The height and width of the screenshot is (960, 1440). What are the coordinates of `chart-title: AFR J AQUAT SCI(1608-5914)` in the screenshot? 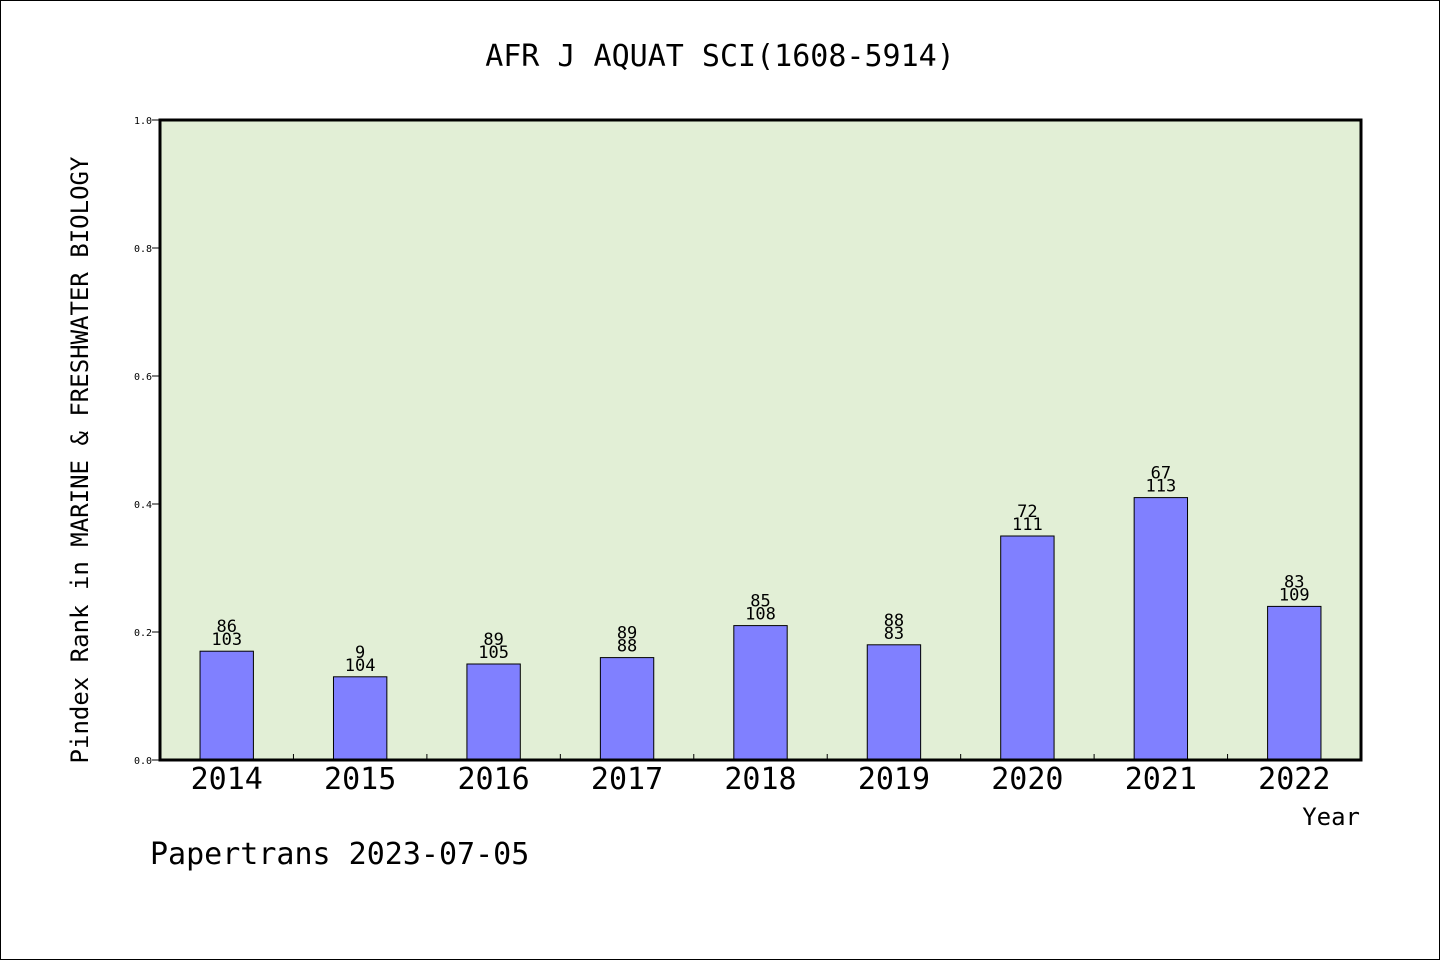 It's located at (720, 56).